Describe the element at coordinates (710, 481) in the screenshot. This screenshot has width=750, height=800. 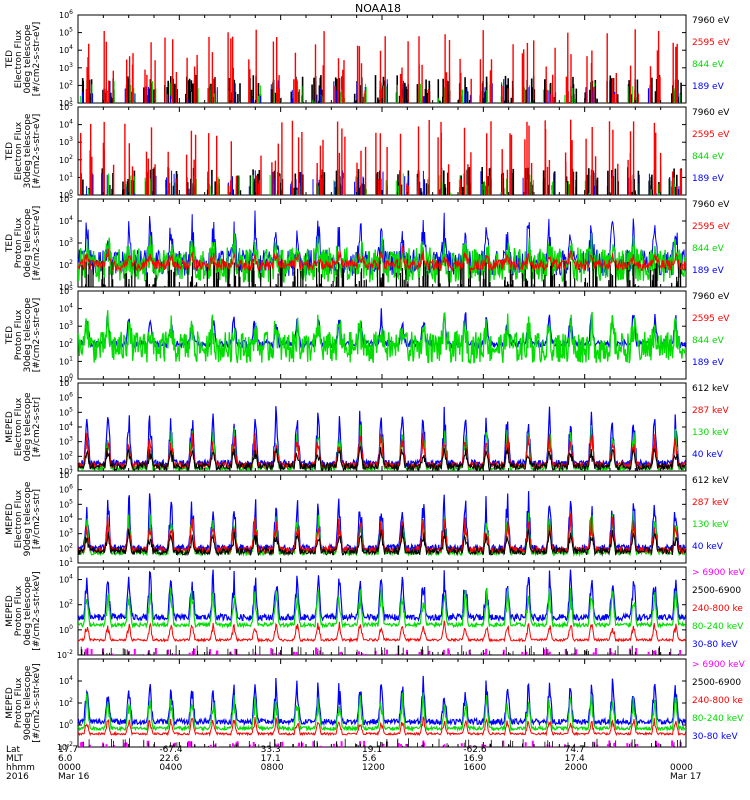
I see `legend-entry: 612 keV` at that location.